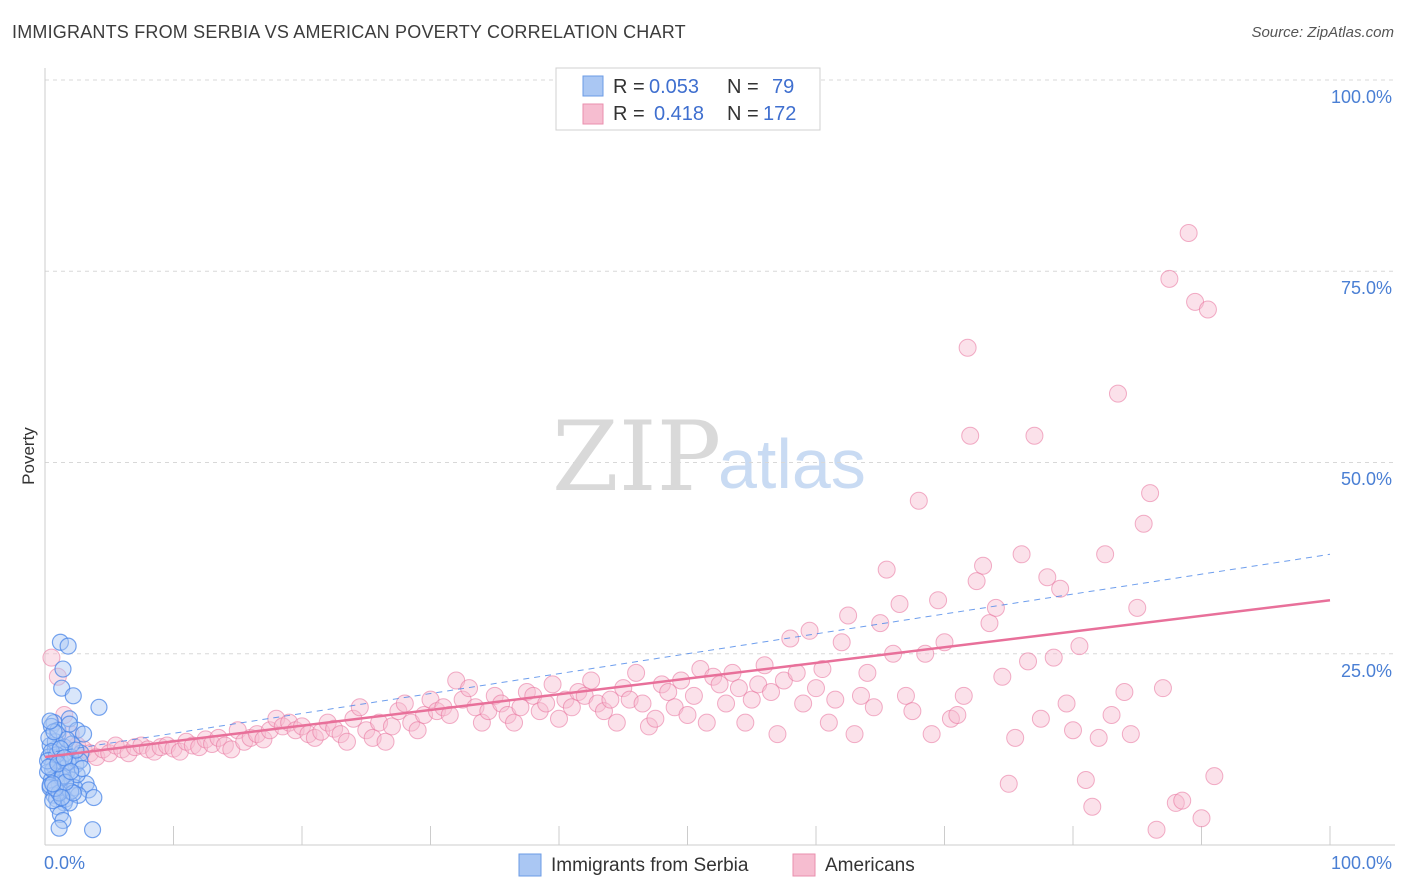 This screenshot has height=892, width=1406. What do you see at coordinates (792, 464) in the screenshot?
I see `watermark-atlas: atlas` at bounding box center [792, 464].